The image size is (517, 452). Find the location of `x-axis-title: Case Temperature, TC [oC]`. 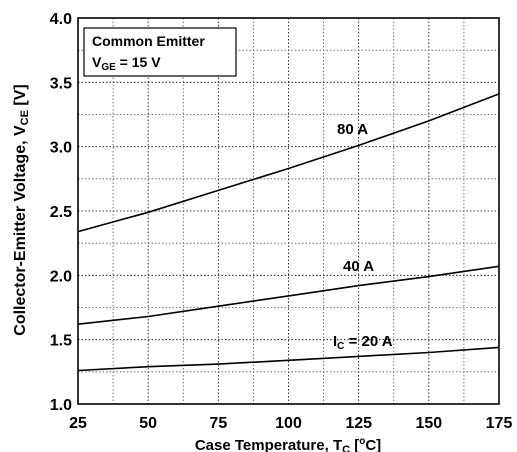

x-axis-title: Case Temperature, TC [oC] is located at coordinates (288, 444).